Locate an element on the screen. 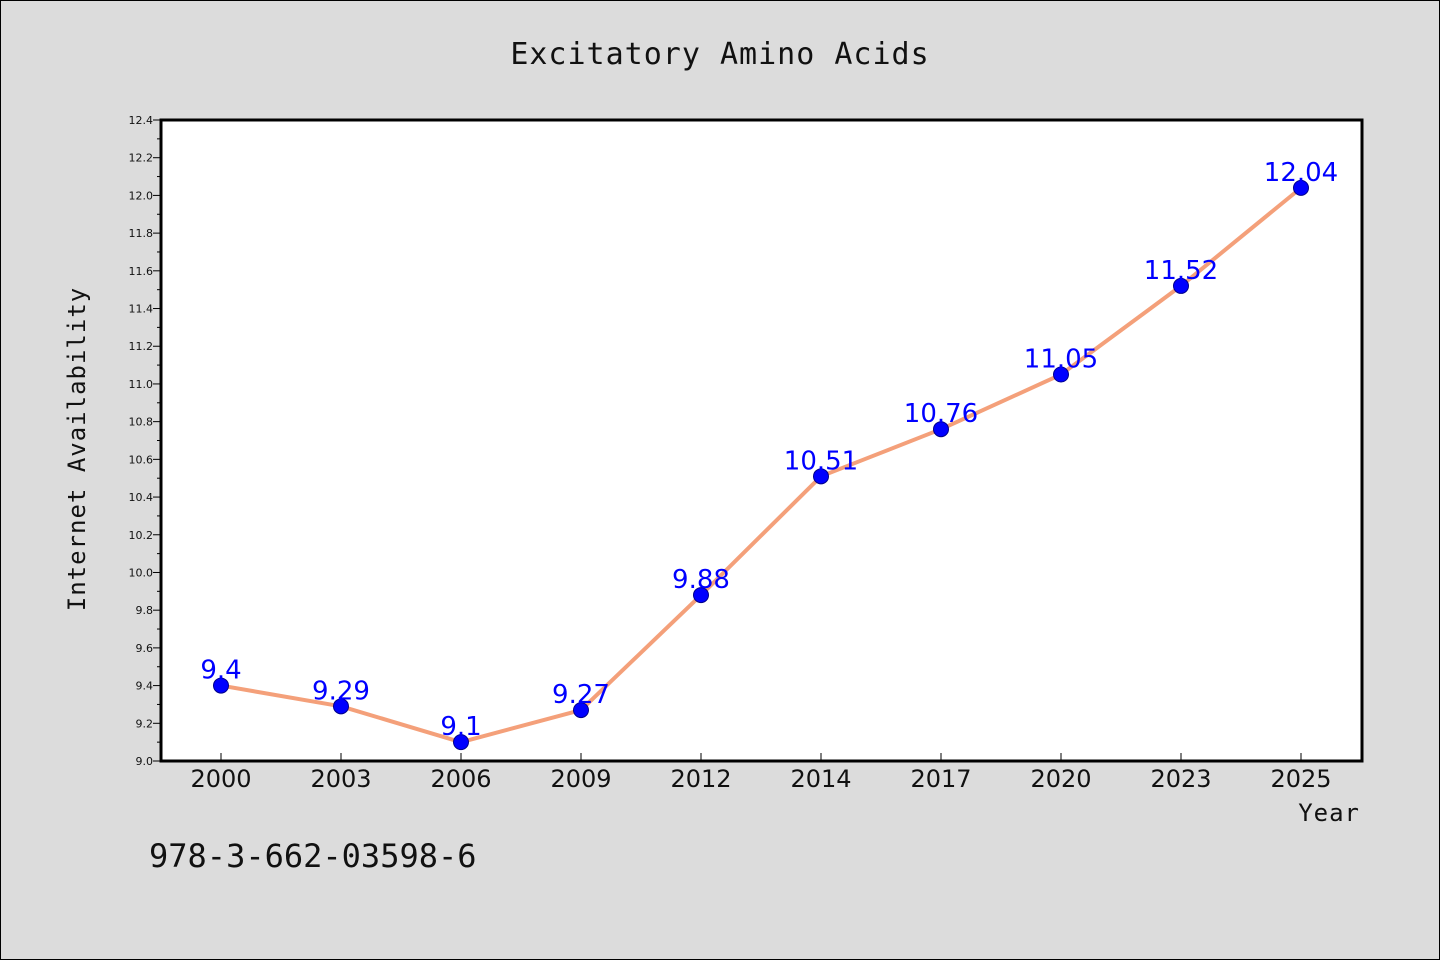 Image resolution: width=1440 pixels, height=960 pixels. x-tick-label: 2012 is located at coordinates (700, 779).